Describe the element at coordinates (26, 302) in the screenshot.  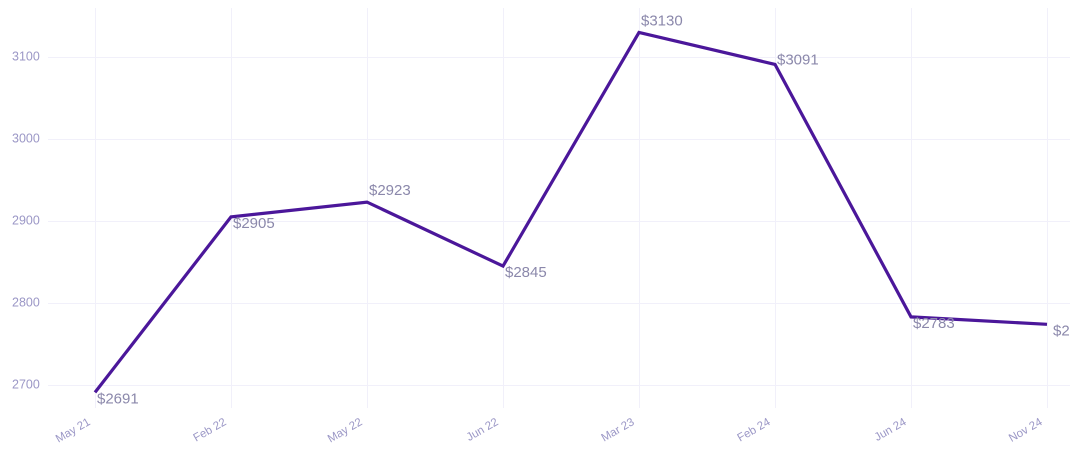
I see `y-axis-tick-2800: 2800` at that location.